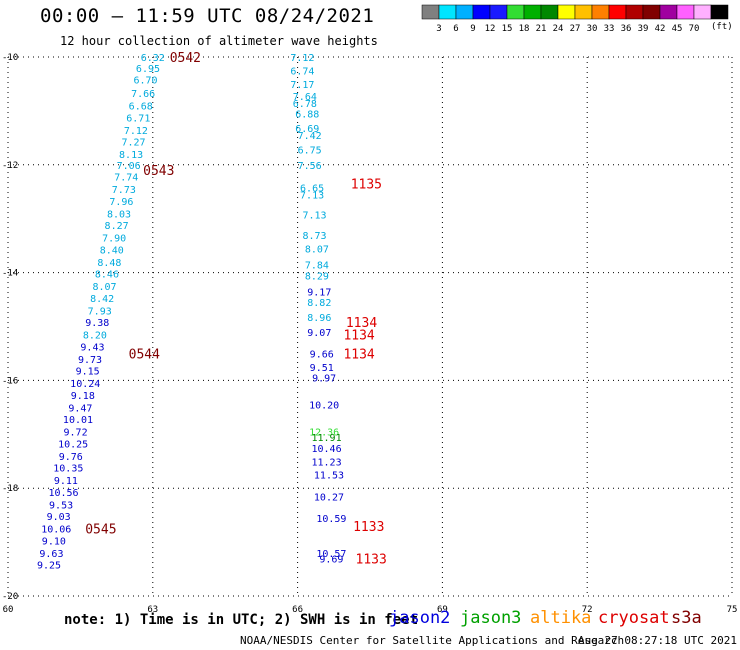 The image size is (740, 650). What do you see at coordinates (310, 136) in the screenshot?
I see `wave-height-label: 7.42` at bounding box center [310, 136].